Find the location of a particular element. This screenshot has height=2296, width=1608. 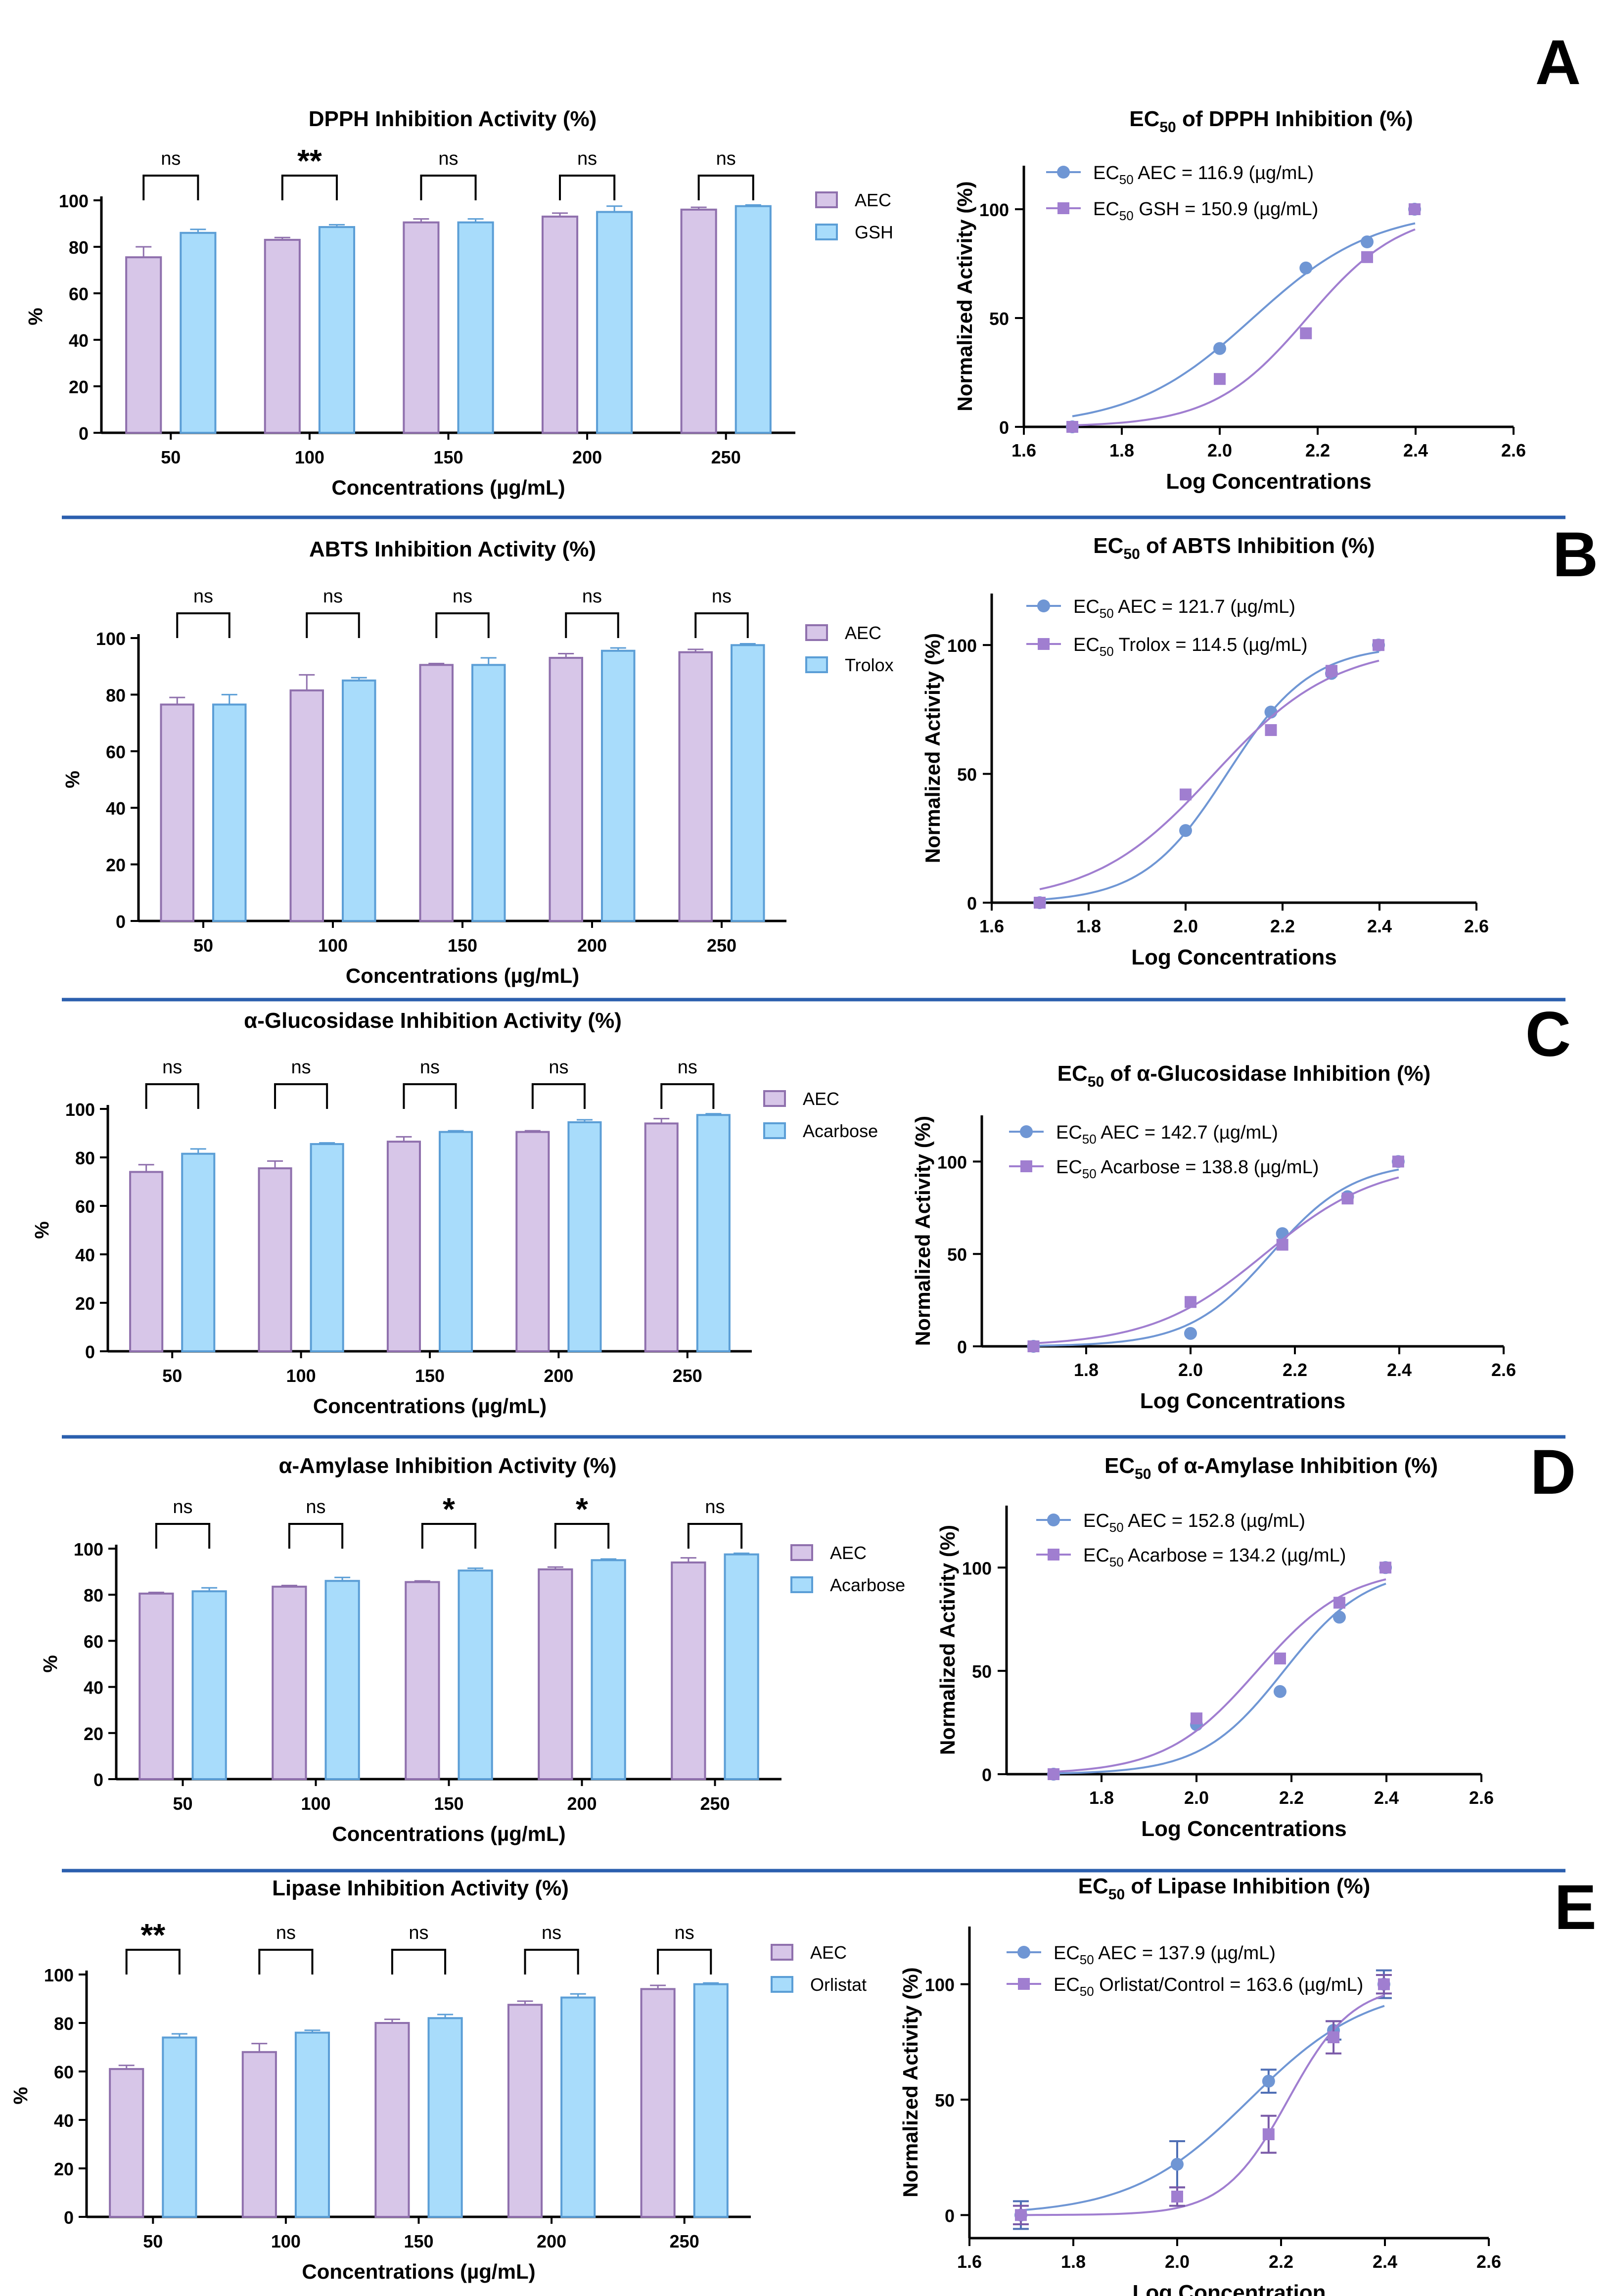

x-tick-label: 1.6 is located at coordinates (991, 926).